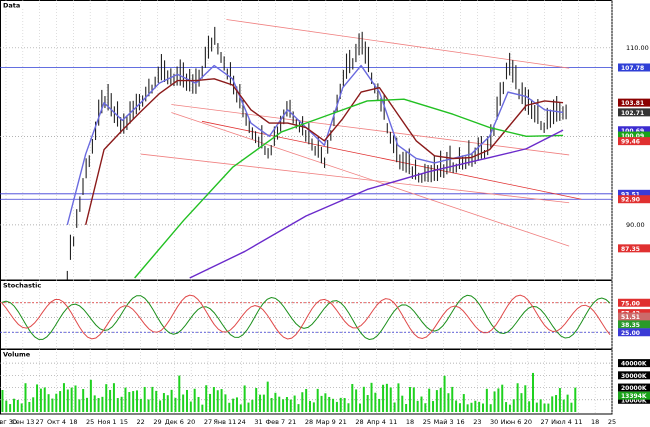 Image resolution: width=650 pixels, height=427 pixels. What do you see at coordinates (376, 422) in the screenshot?
I see `x-tick-label: Апр 4` at bounding box center [376, 422].